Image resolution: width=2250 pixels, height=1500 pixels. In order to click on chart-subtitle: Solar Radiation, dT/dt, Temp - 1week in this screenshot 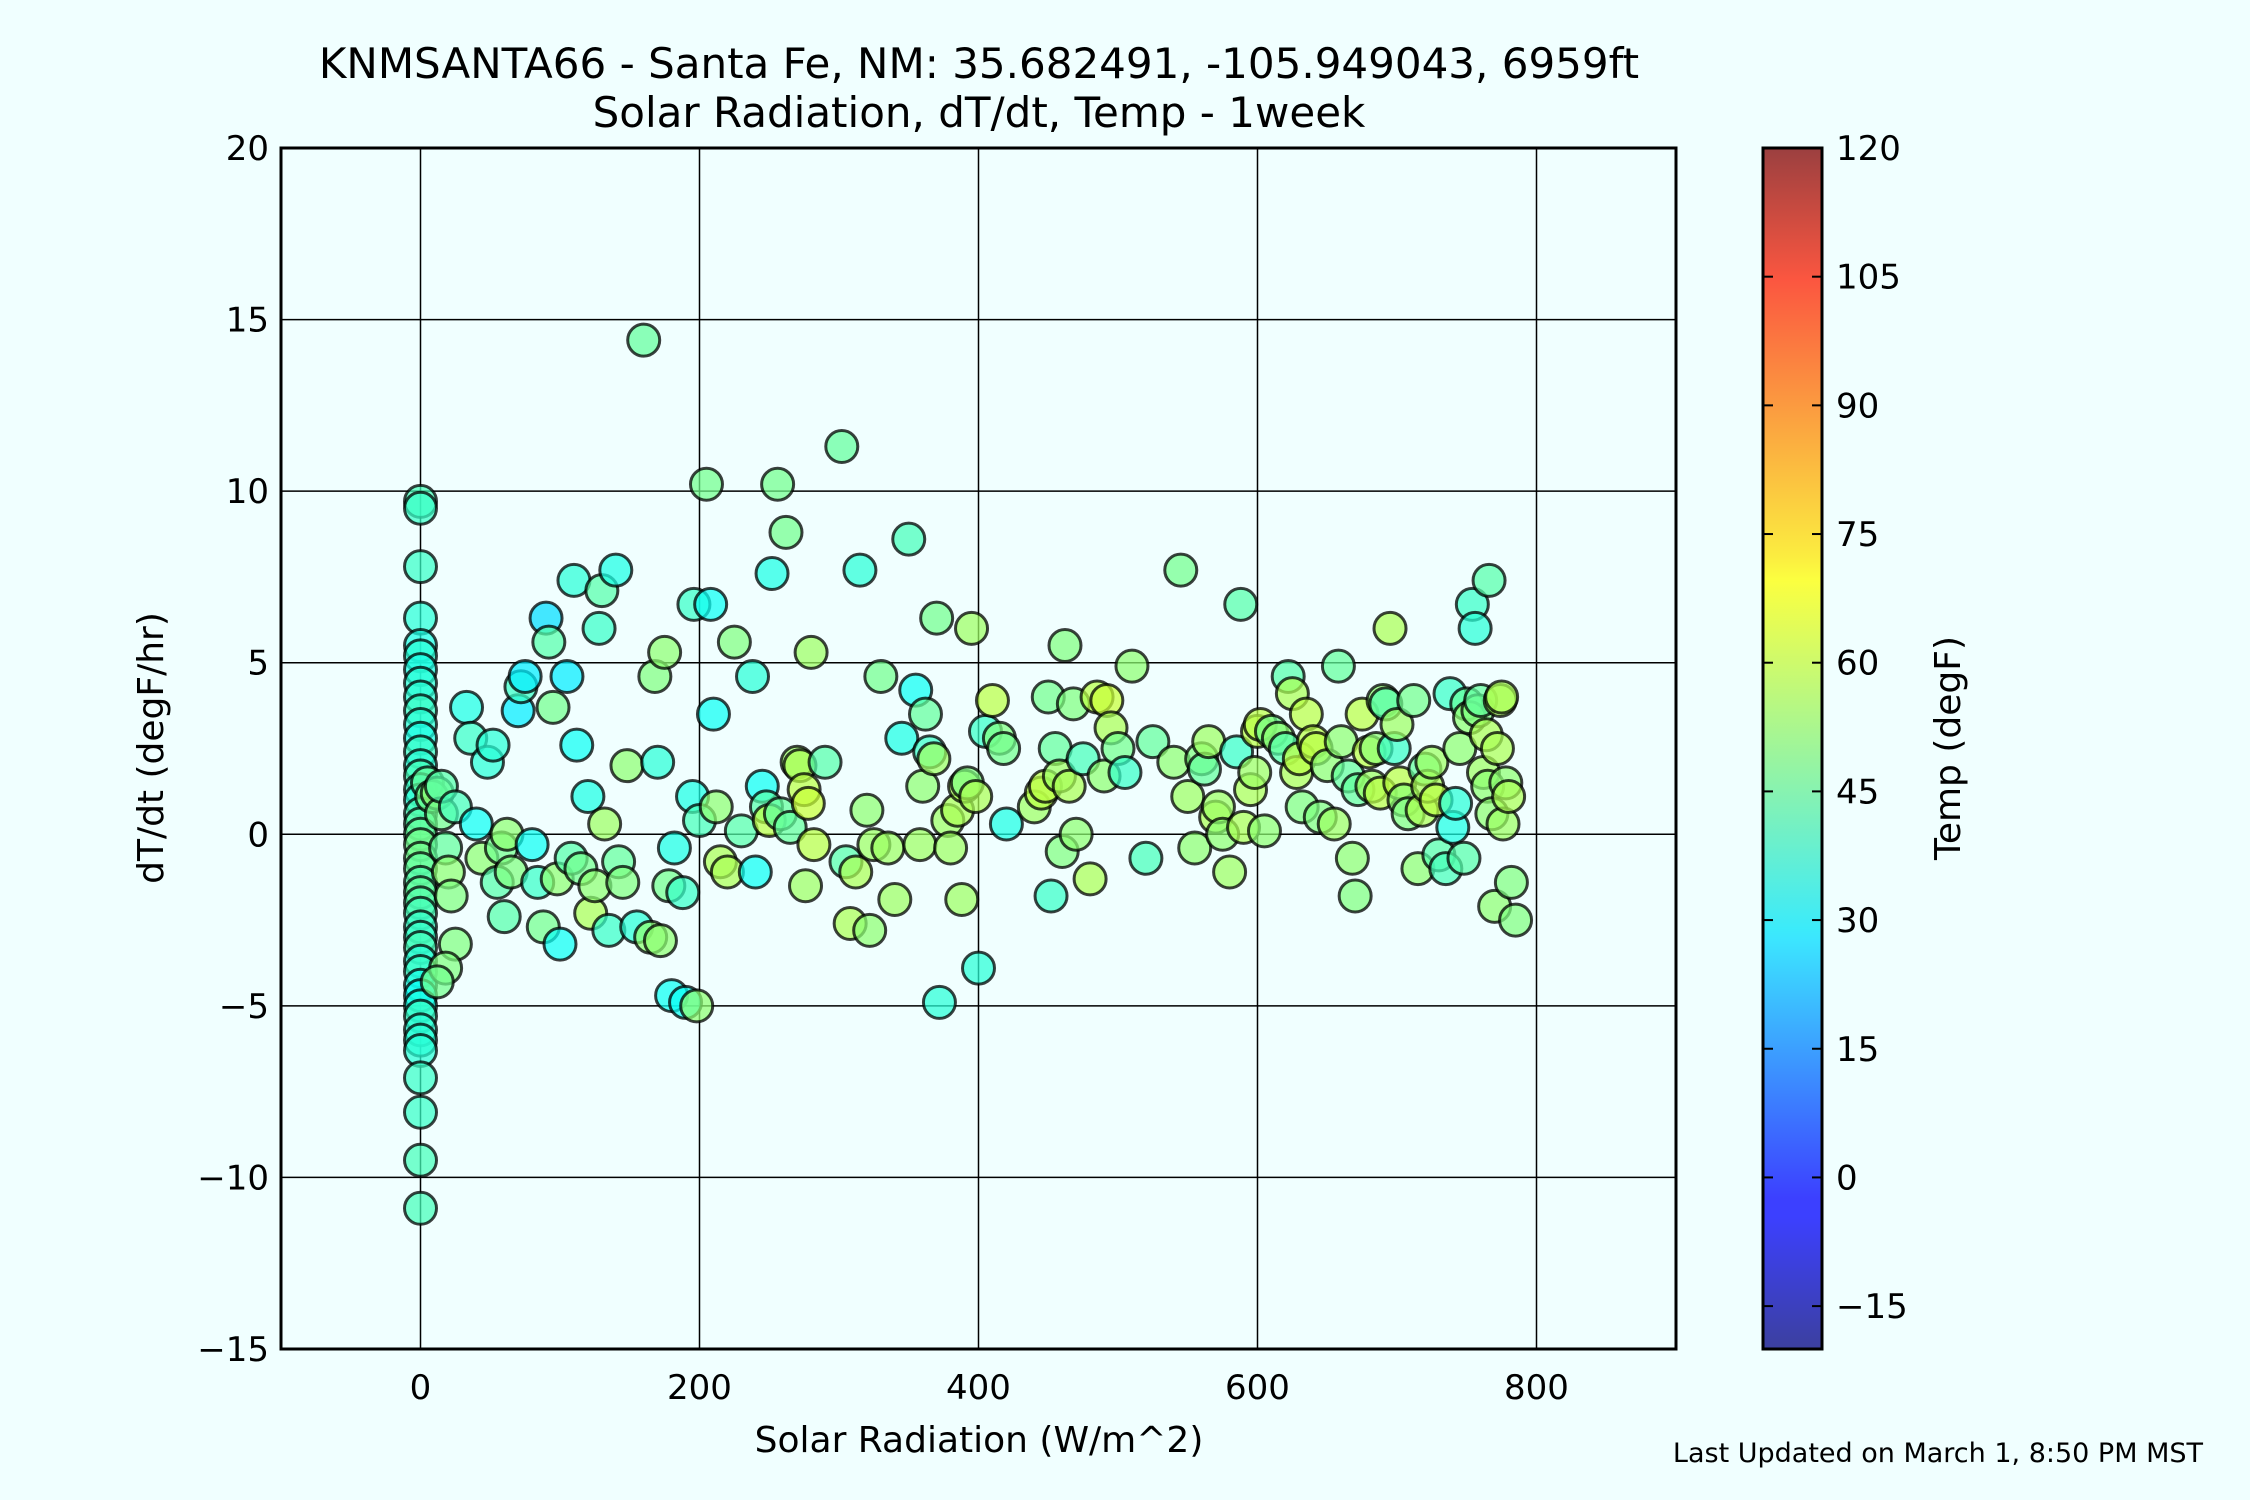, I will do `click(979, 112)`.